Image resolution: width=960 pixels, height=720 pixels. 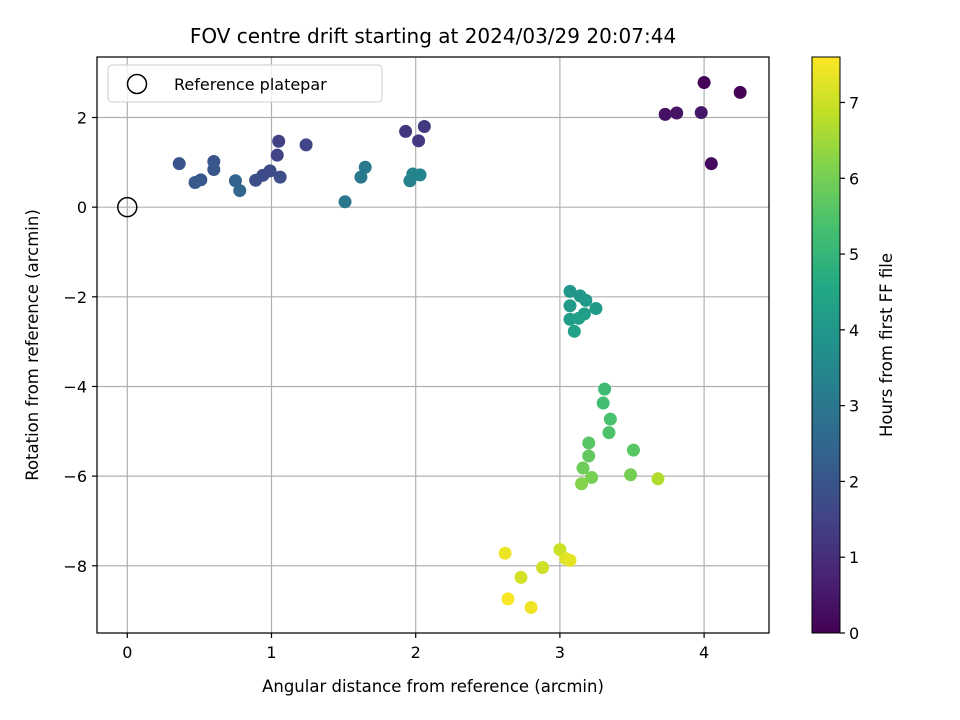 I want to click on colorbar-tick-label: 4, so click(x=854, y=330).